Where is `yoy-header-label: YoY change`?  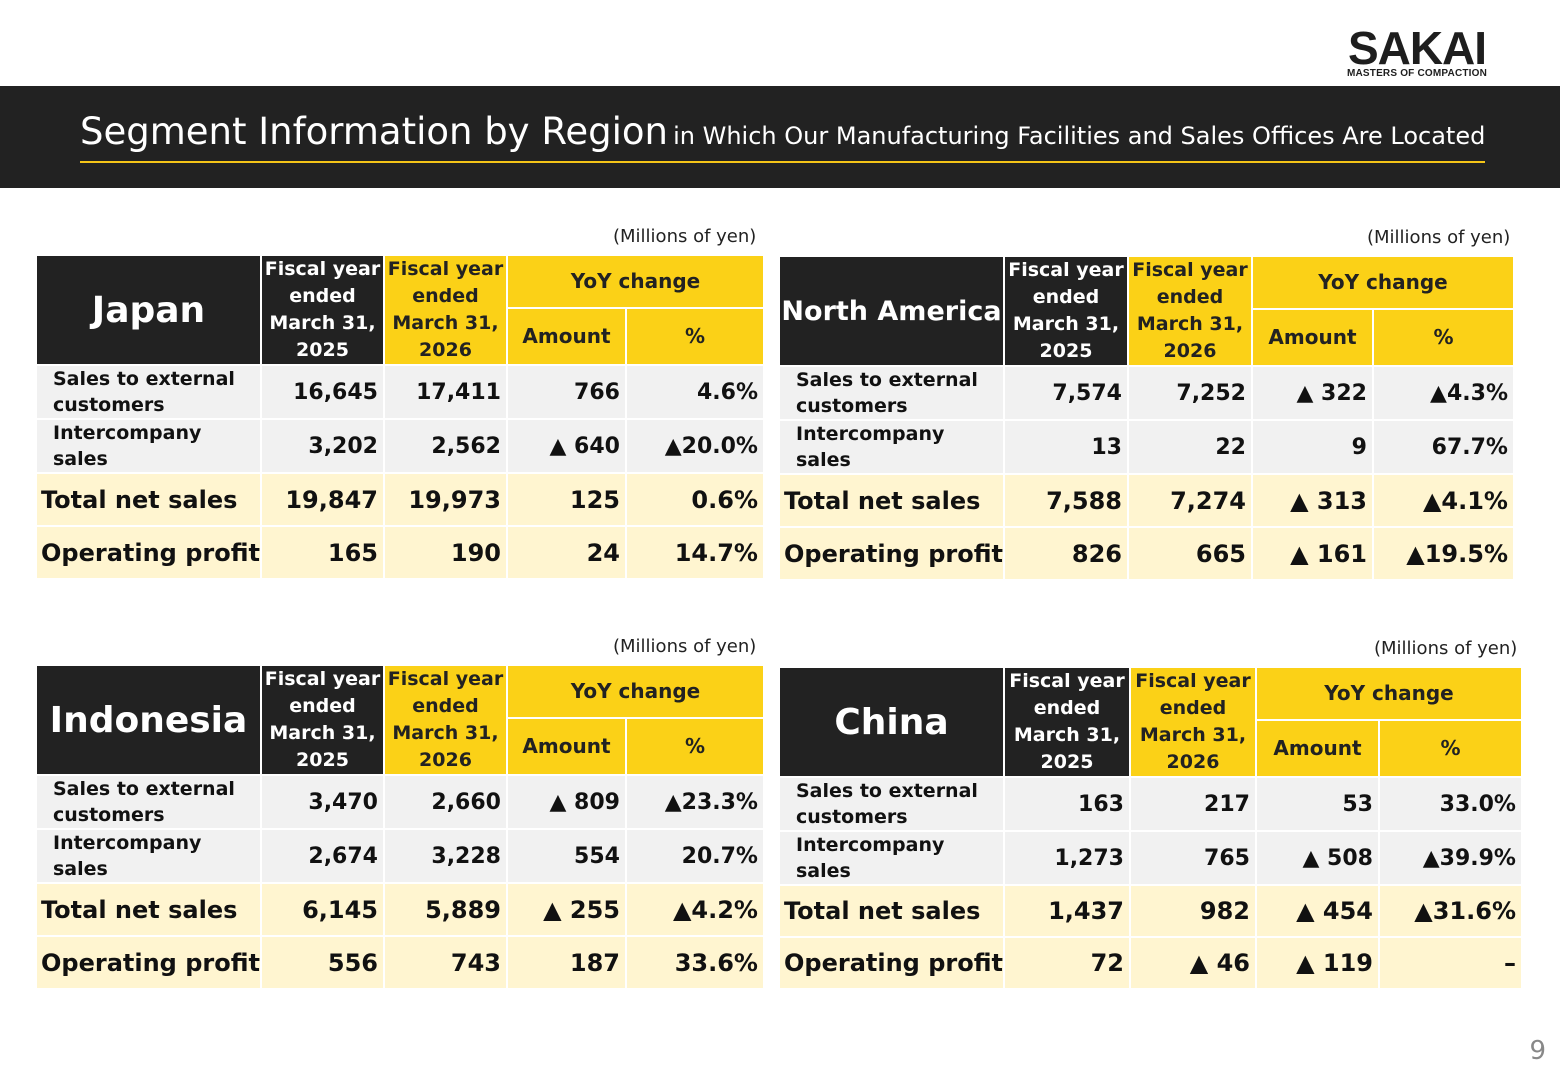
yoy-header-label: YoY change is located at coordinates (635, 691).